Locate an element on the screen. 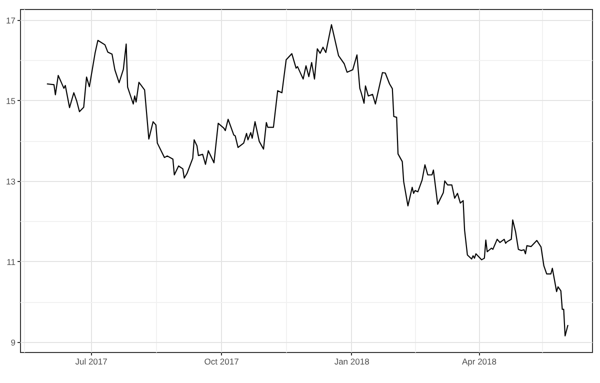 The height and width of the screenshot is (383, 600). x-tick-label: Apr 2018 is located at coordinates (479, 361).